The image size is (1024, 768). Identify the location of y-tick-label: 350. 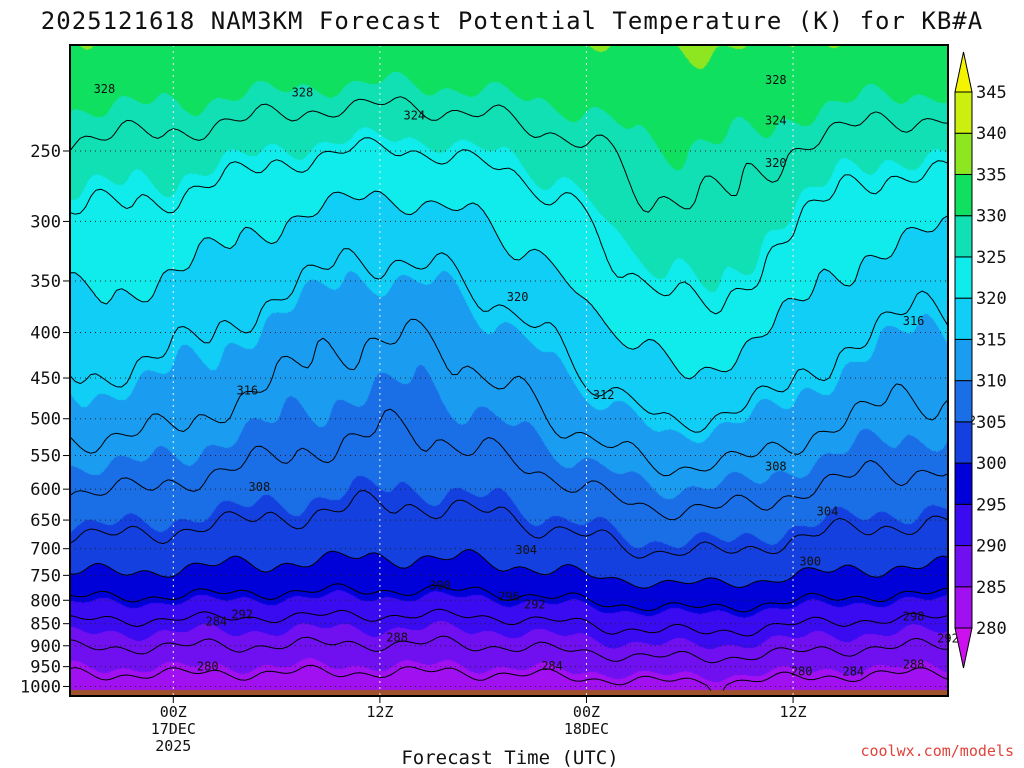
(45, 282).